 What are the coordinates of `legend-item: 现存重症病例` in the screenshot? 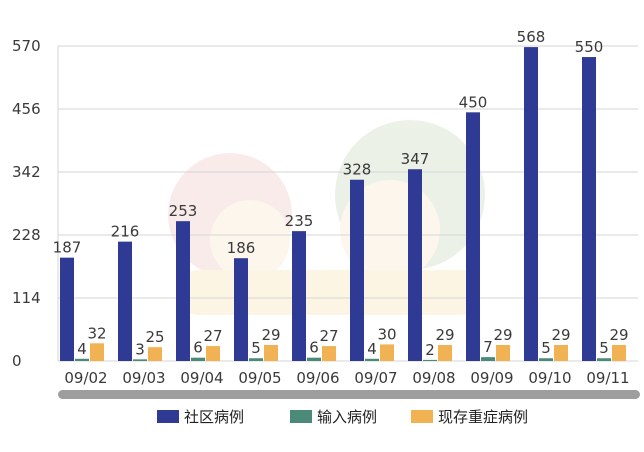 It's located at (469, 417).